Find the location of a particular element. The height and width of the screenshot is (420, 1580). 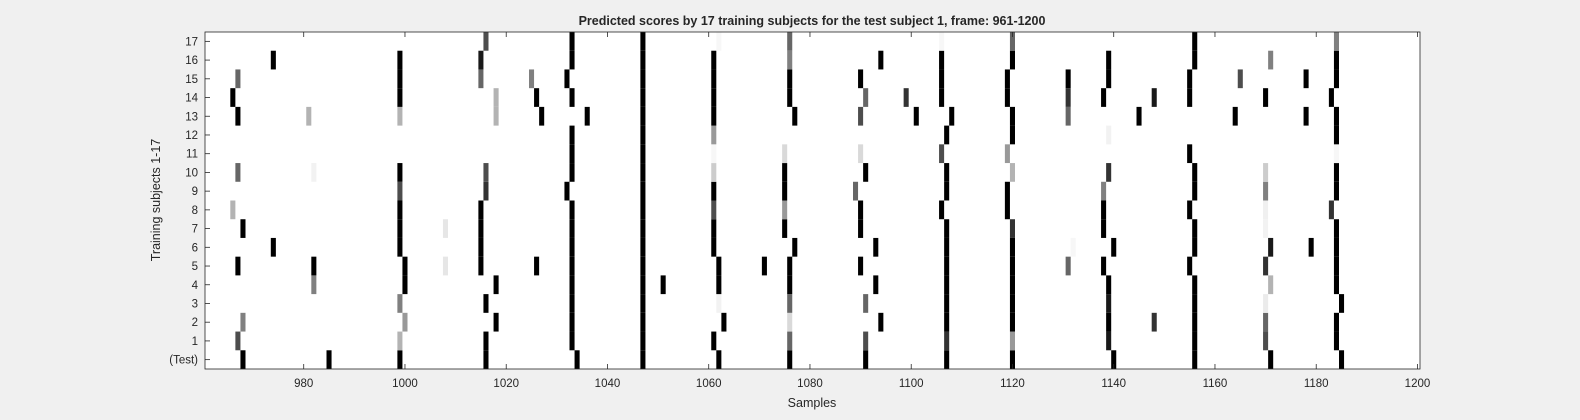

x-axis-label: Samples is located at coordinates (812, 403).